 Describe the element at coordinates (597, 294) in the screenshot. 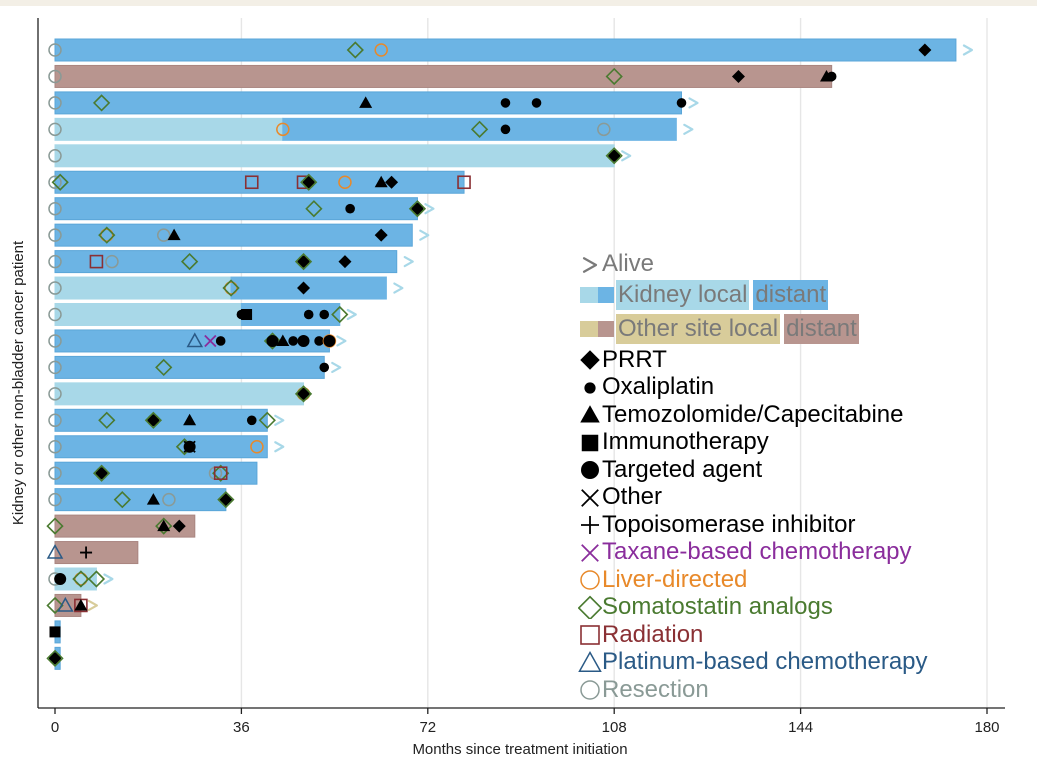

I see `legend-swatch-kidney` at that location.